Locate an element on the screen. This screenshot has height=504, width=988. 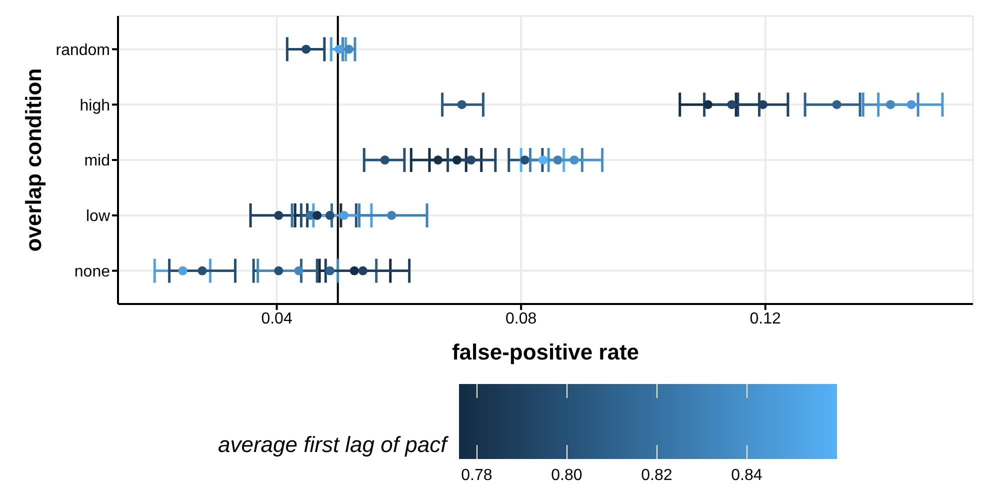
color-bar-label: 0.82 is located at coordinates (656, 476).